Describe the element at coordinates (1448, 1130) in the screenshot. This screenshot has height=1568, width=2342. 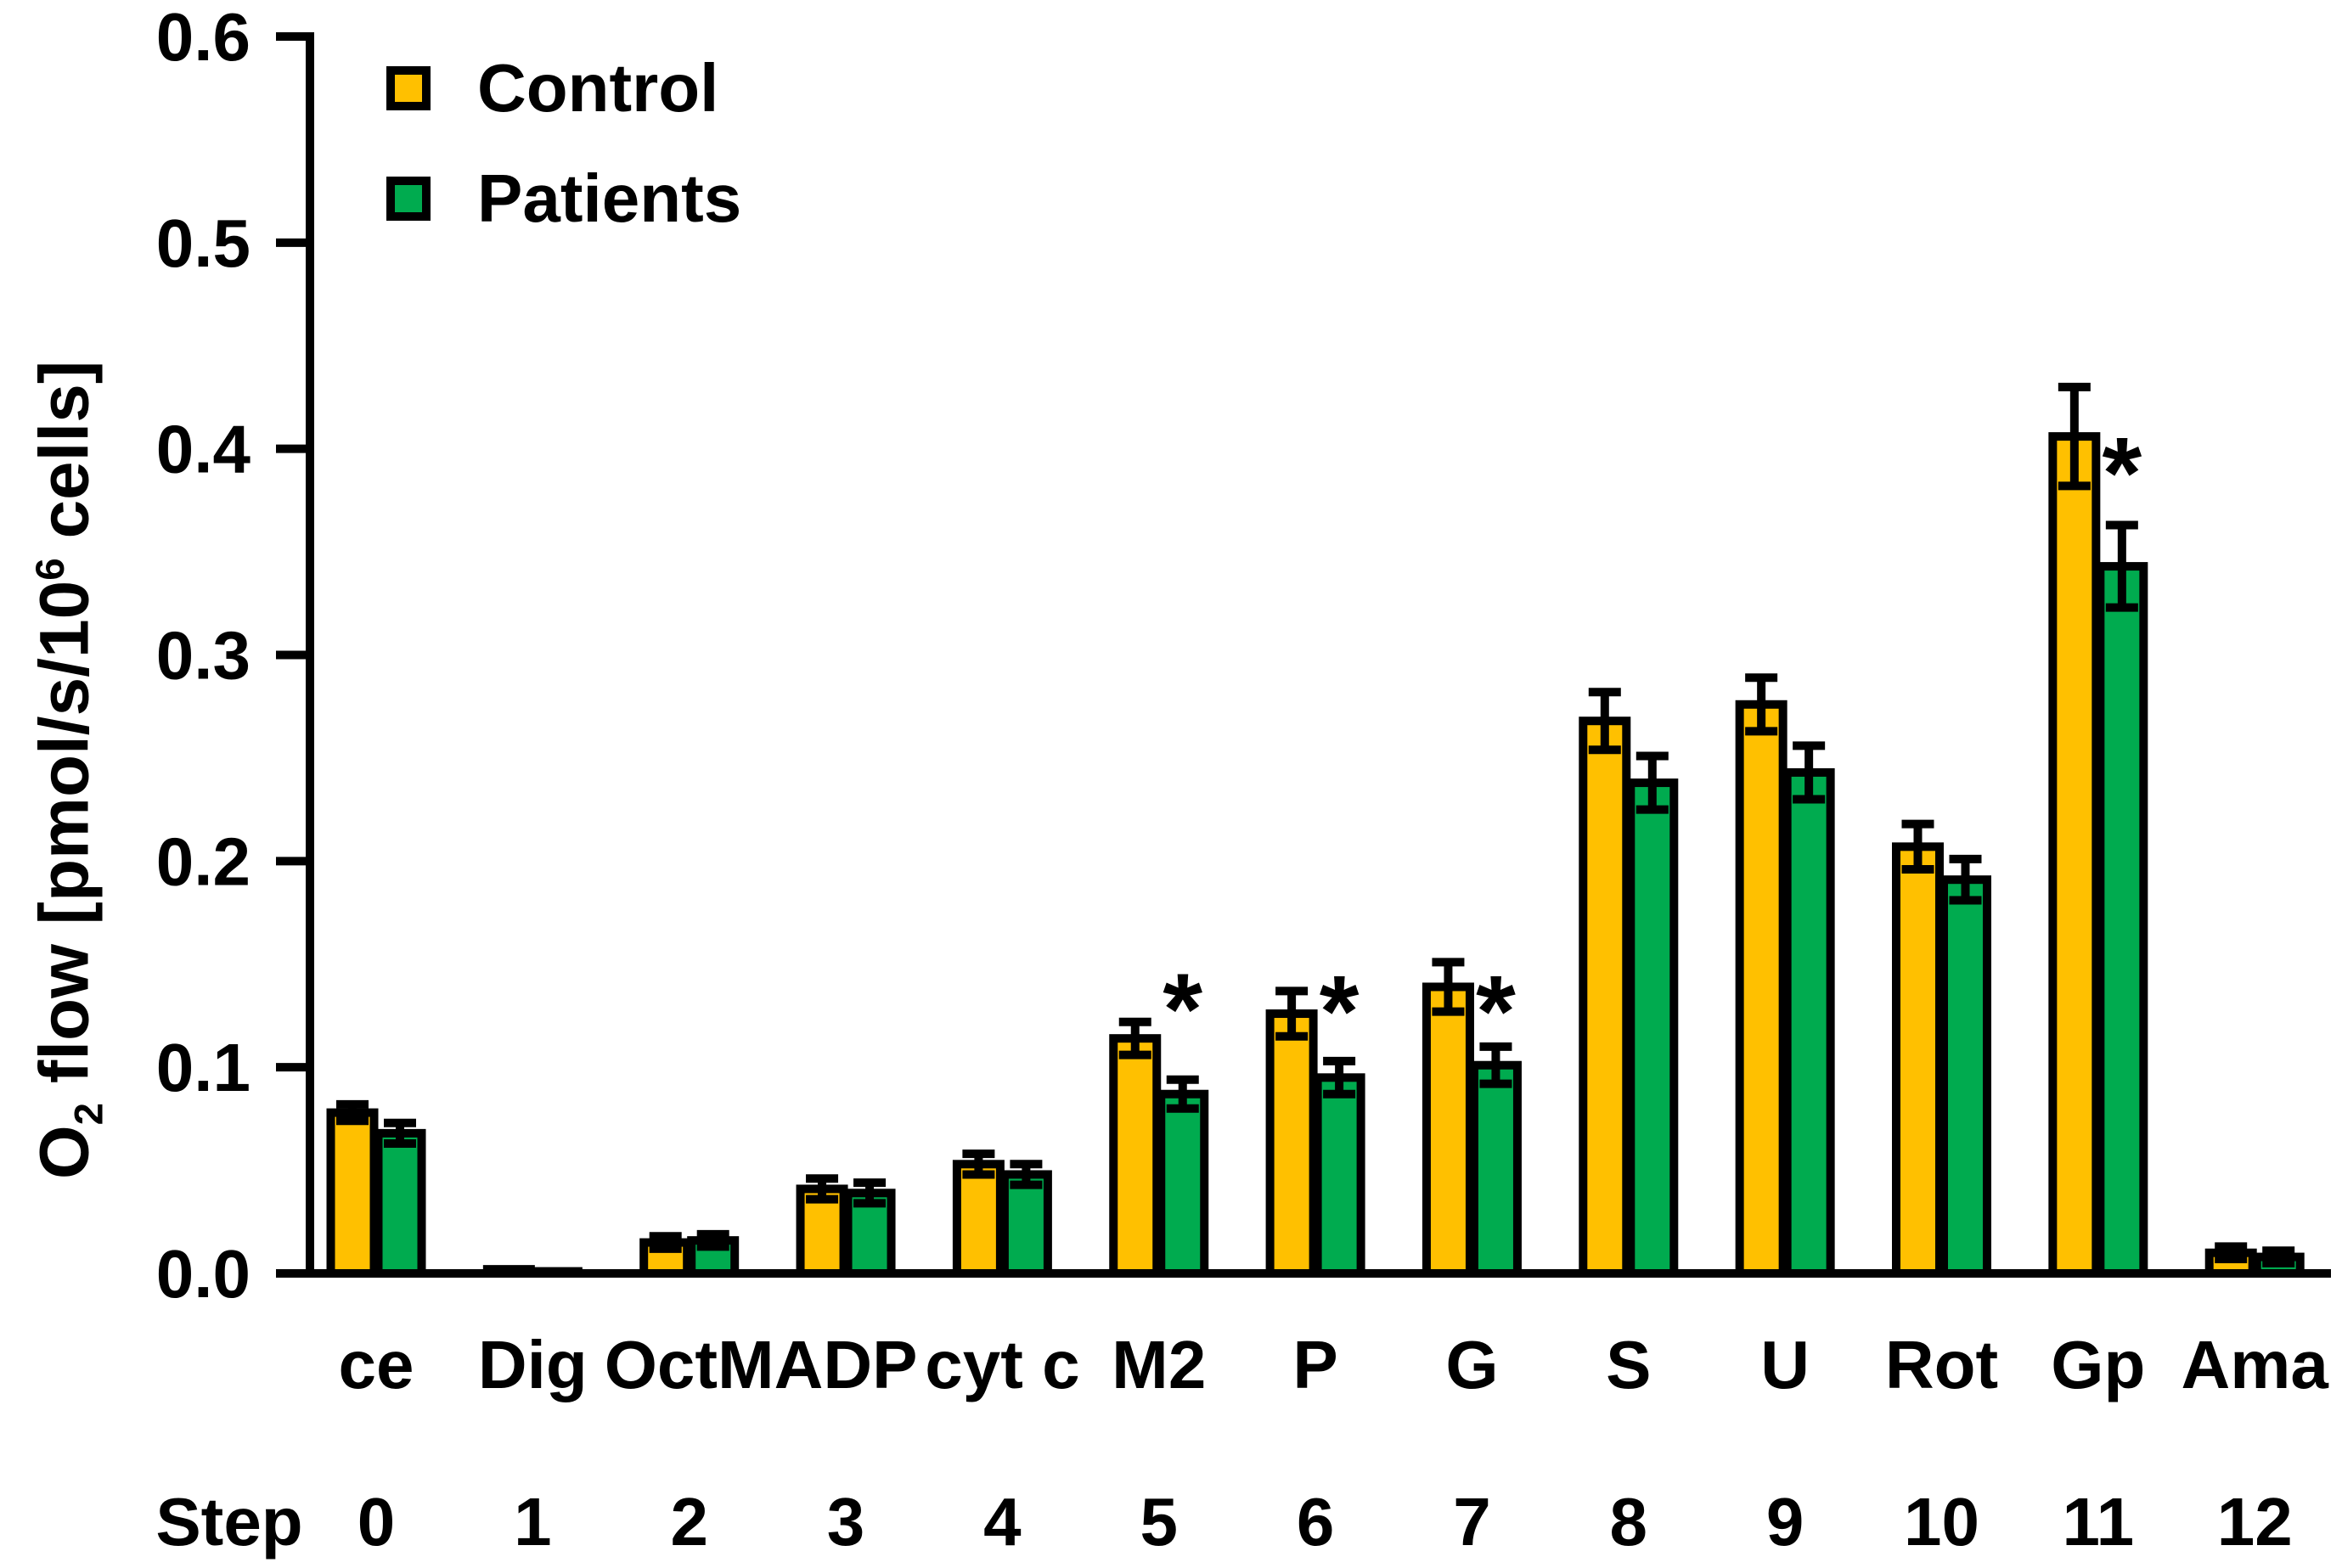
I see `bar-control-G` at that location.